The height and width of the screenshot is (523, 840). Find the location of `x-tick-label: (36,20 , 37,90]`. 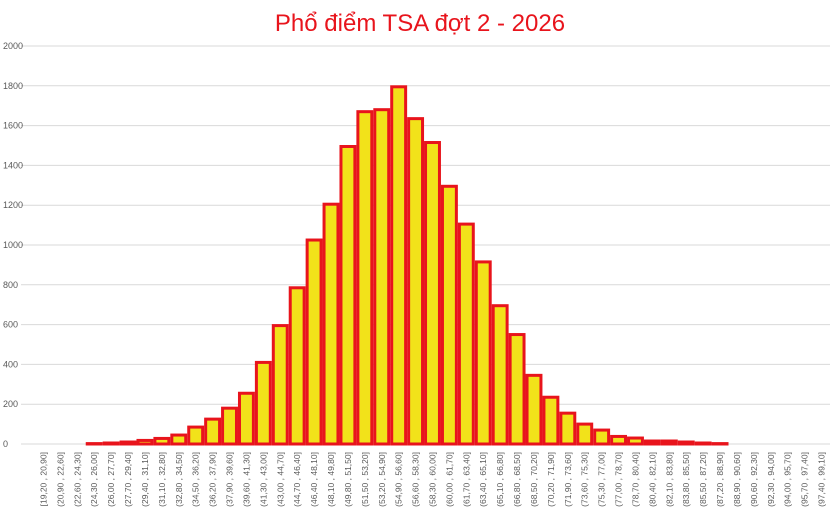

x-tick-label: (36,20 , 37,90] is located at coordinates (213, 479).